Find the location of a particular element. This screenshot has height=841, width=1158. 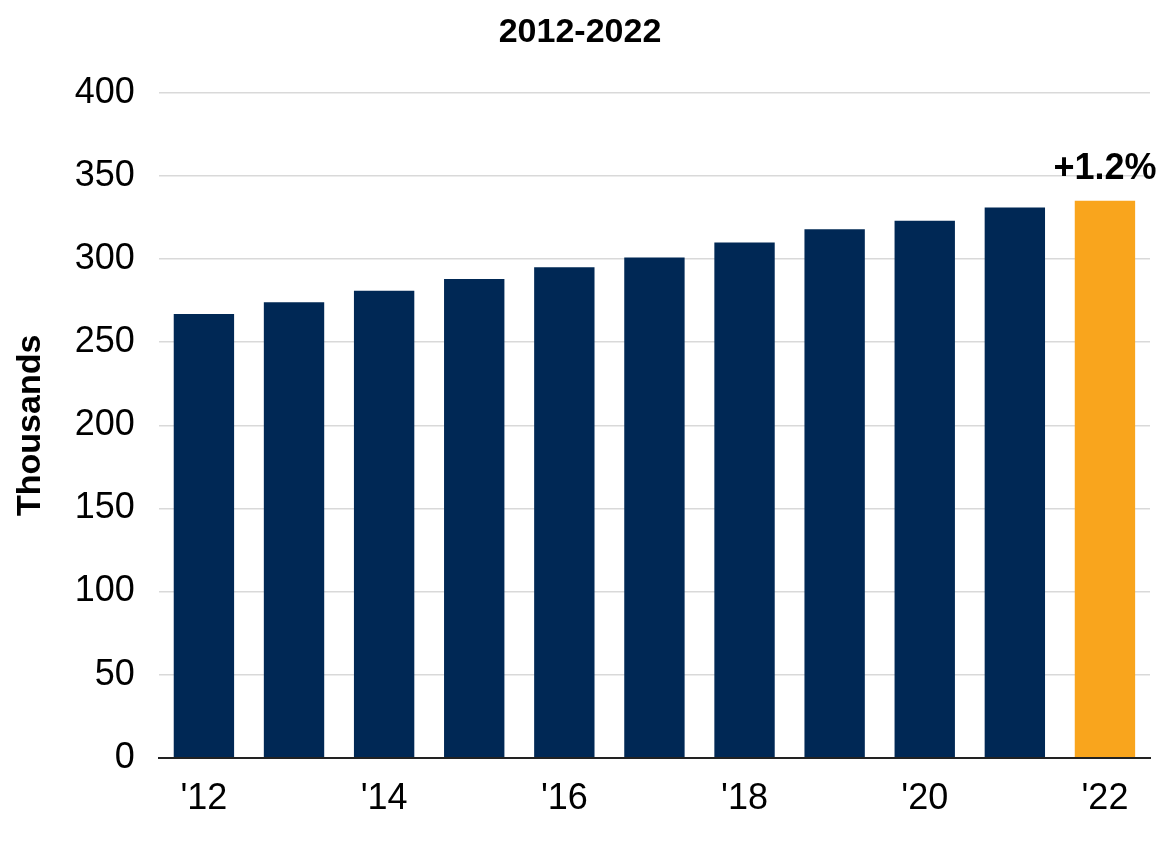

x-tick-label: '14 is located at coordinates (384, 797).